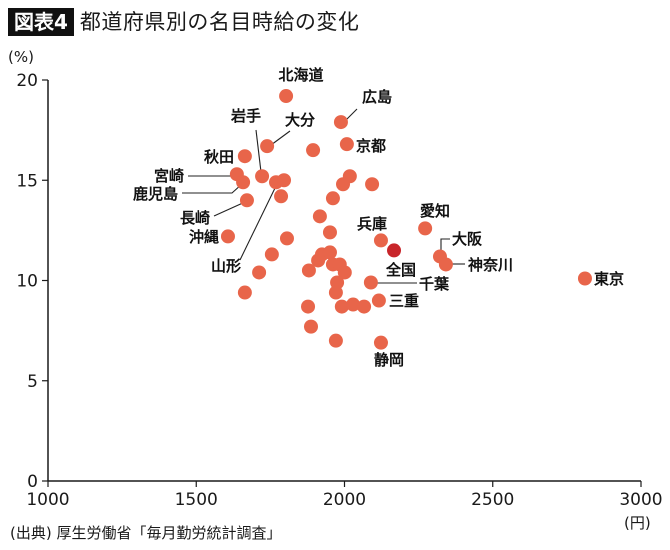 This screenshot has height=550, width=670. I want to click on x-tick-label: 1000, so click(47, 500).